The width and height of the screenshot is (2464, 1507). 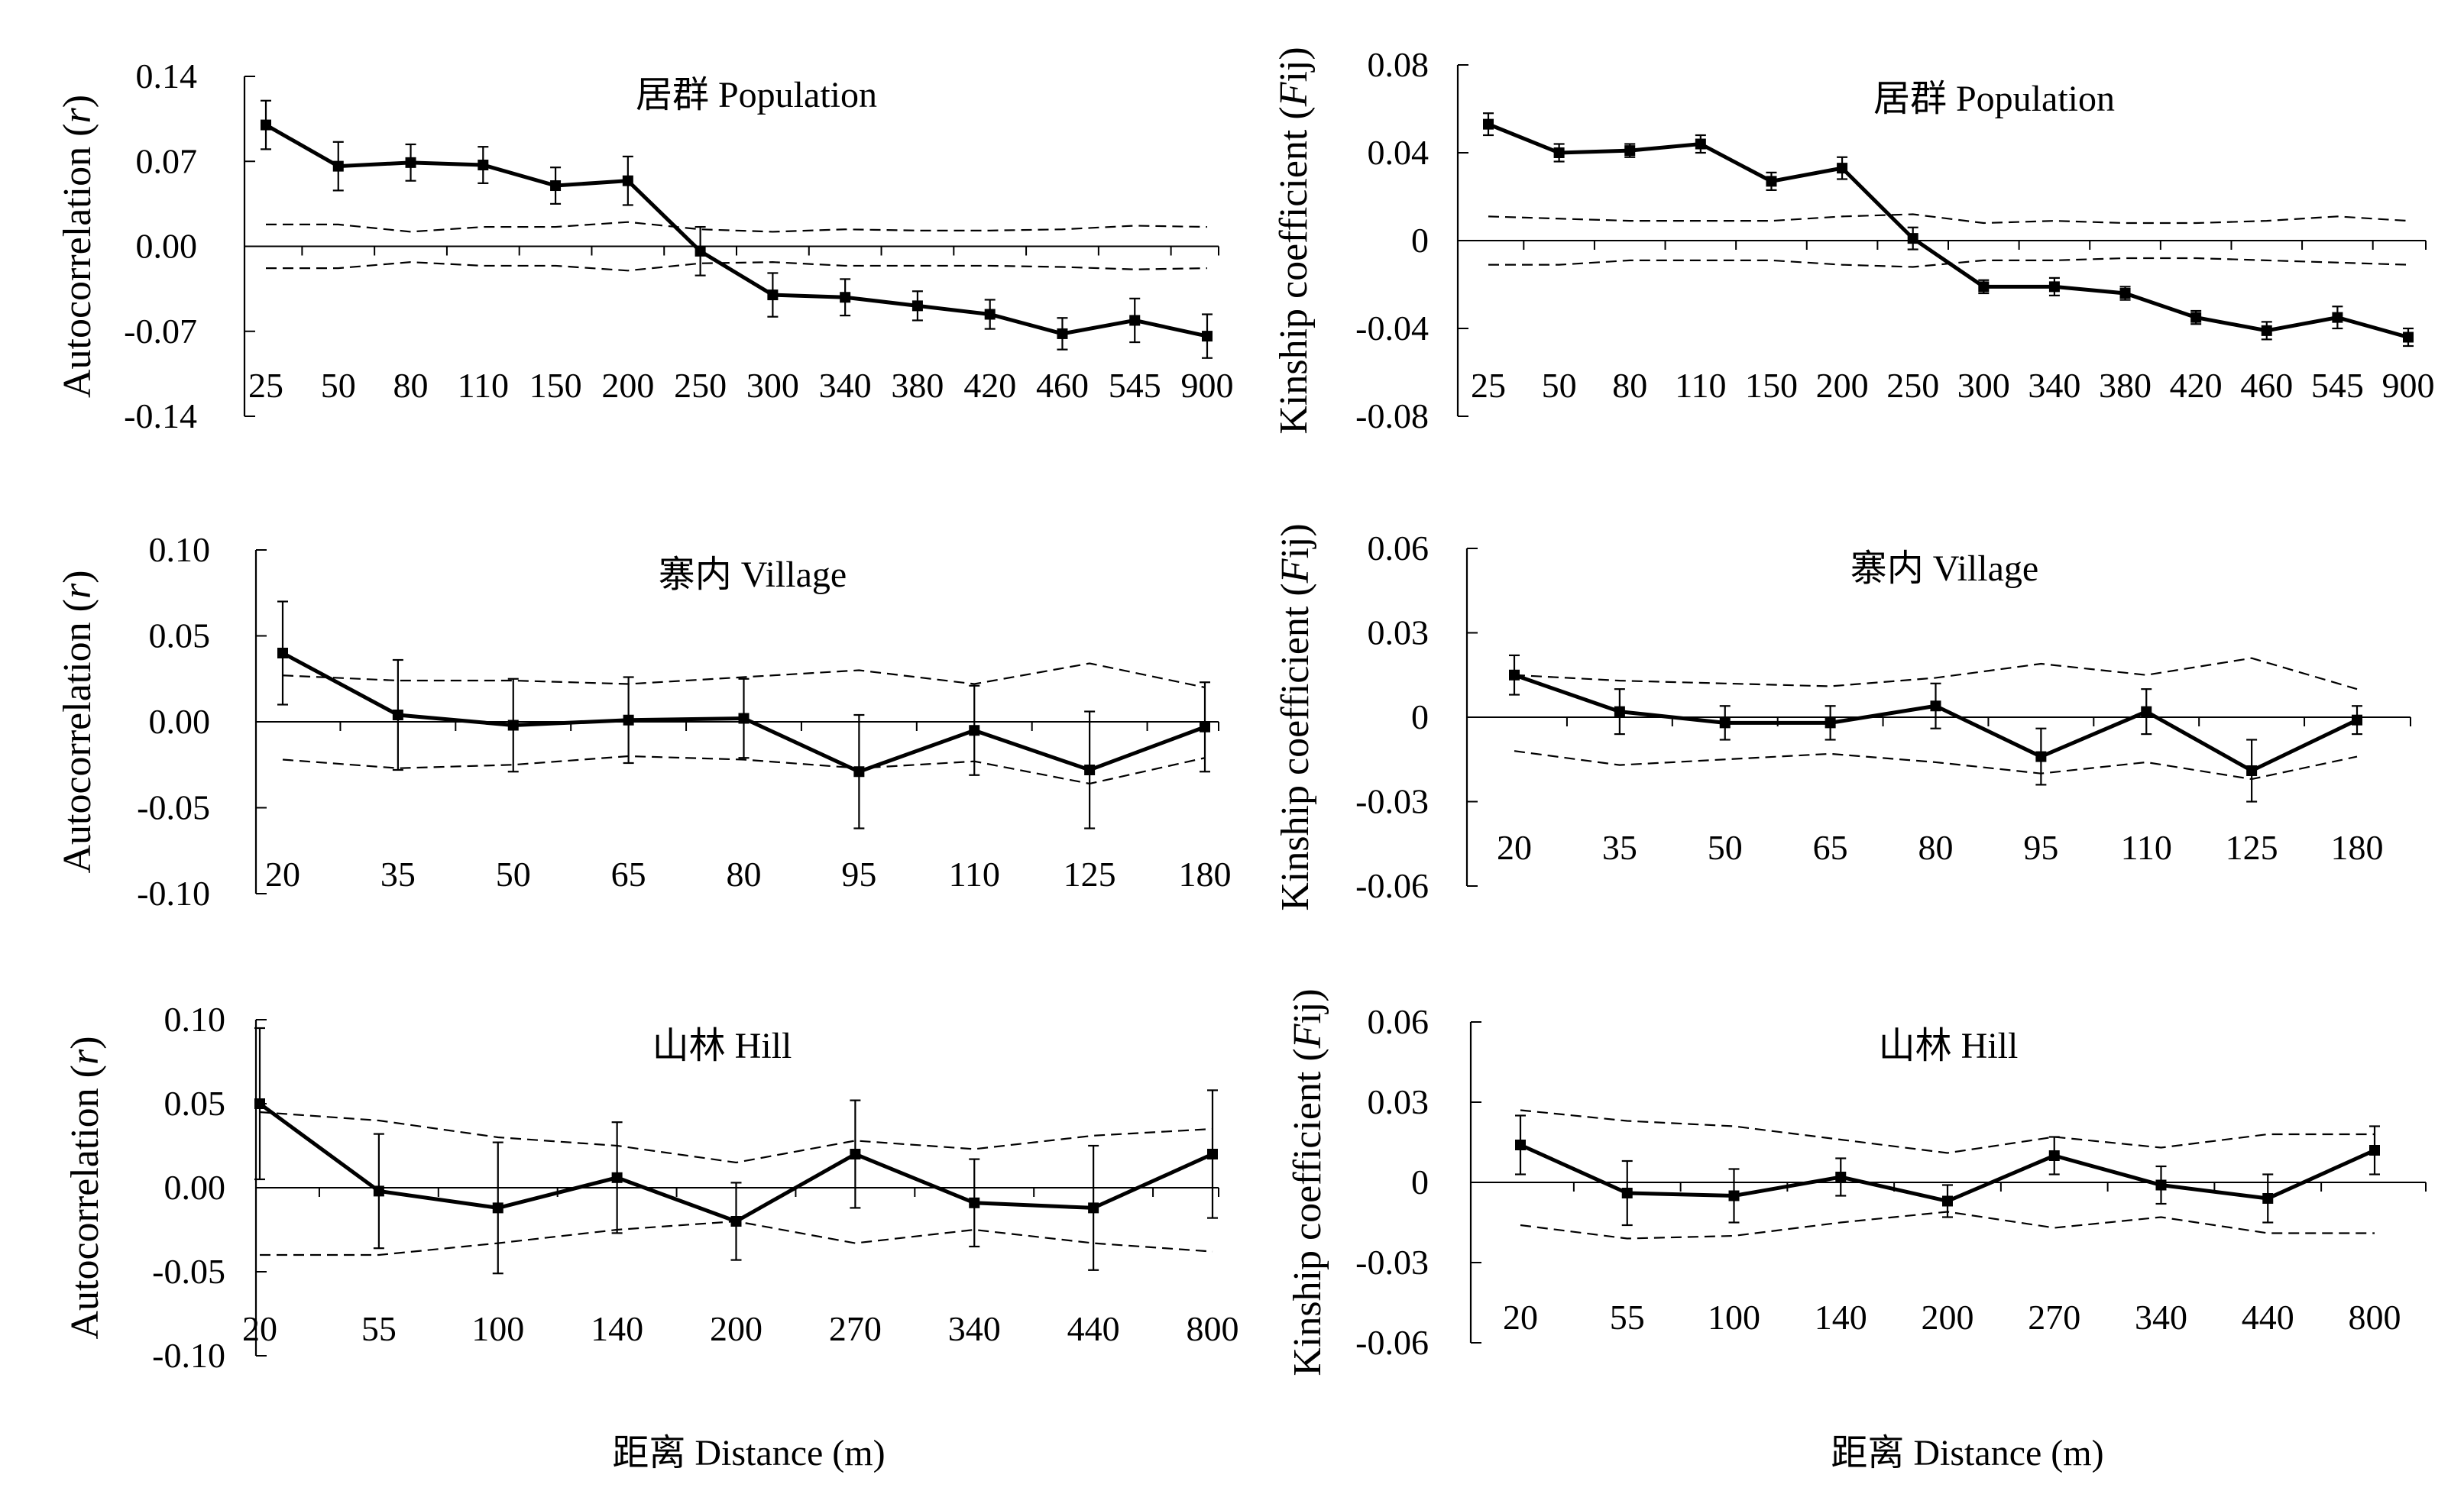 What do you see at coordinates (1936, 847) in the screenshot?
I see `x-tick-label: 80` at bounding box center [1936, 847].